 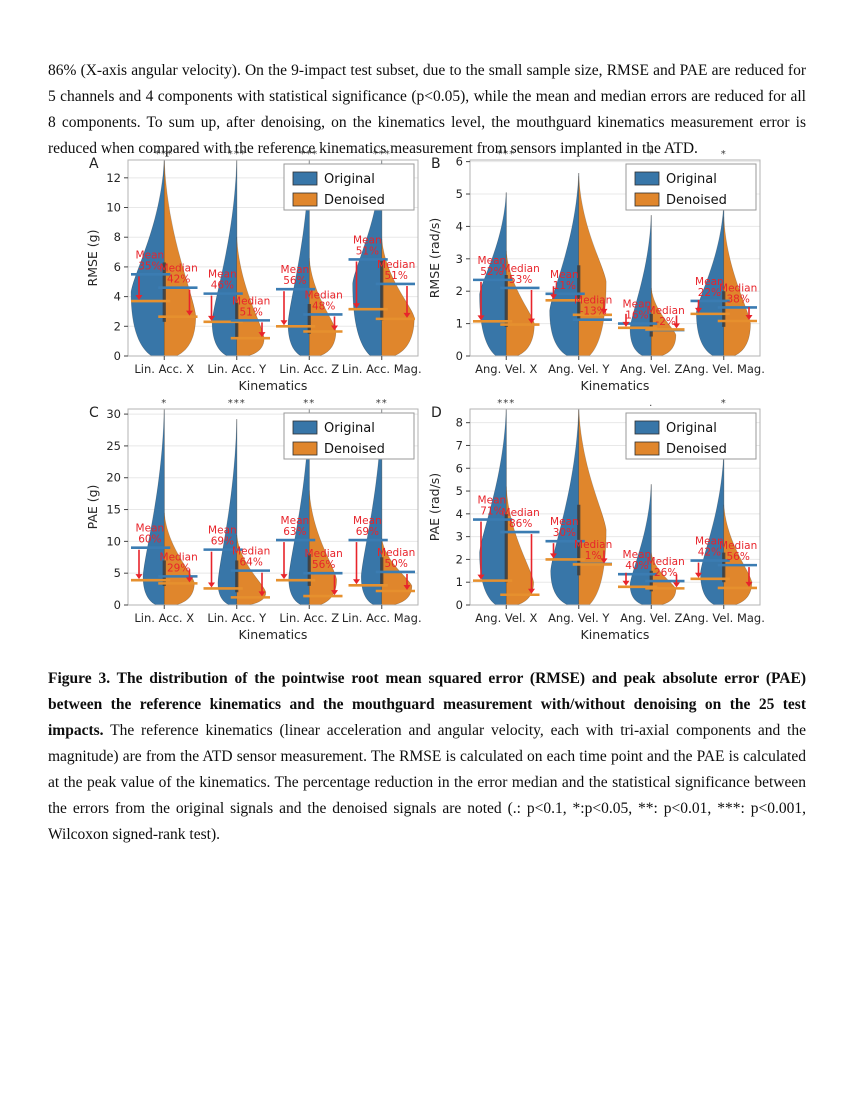 I want to click on svg-text: 11%, so click(x=564, y=286).